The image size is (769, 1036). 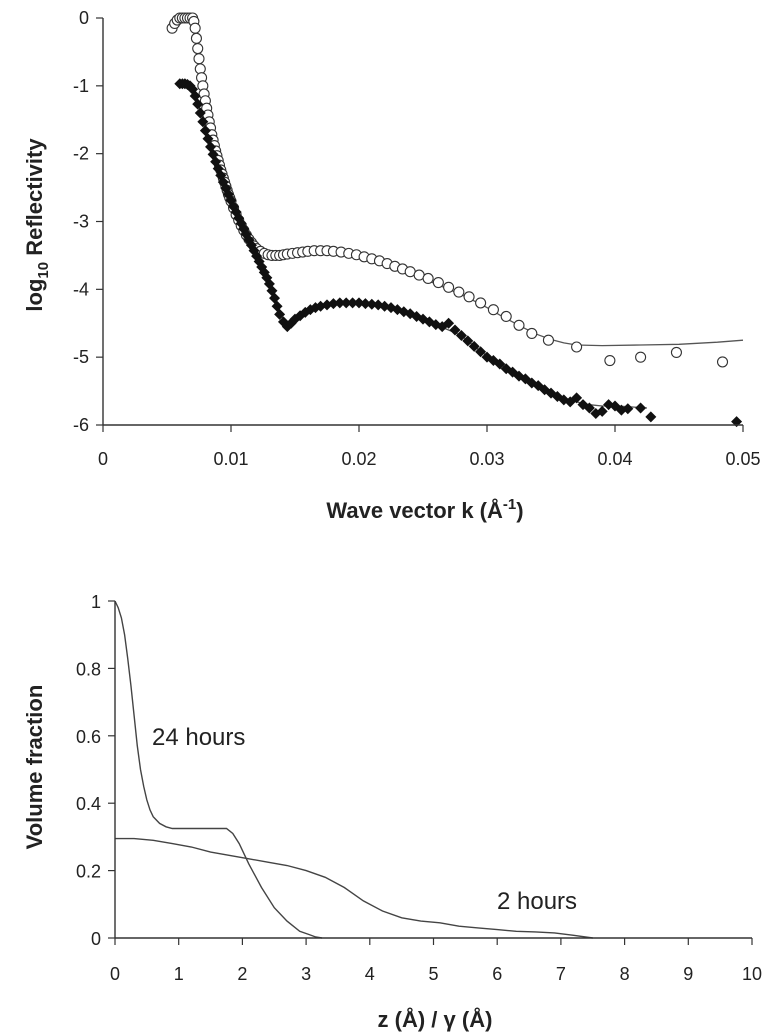 I want to click on x-tick-label: 10, so click(x=752, y=974).